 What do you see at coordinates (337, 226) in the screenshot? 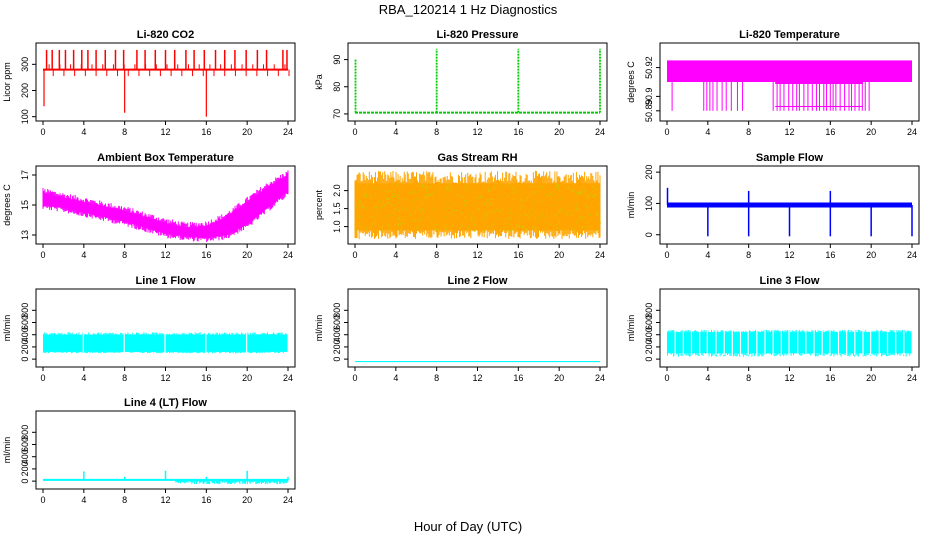
I see `y-tick-label: 1.0` at bounding box center [337, 226].